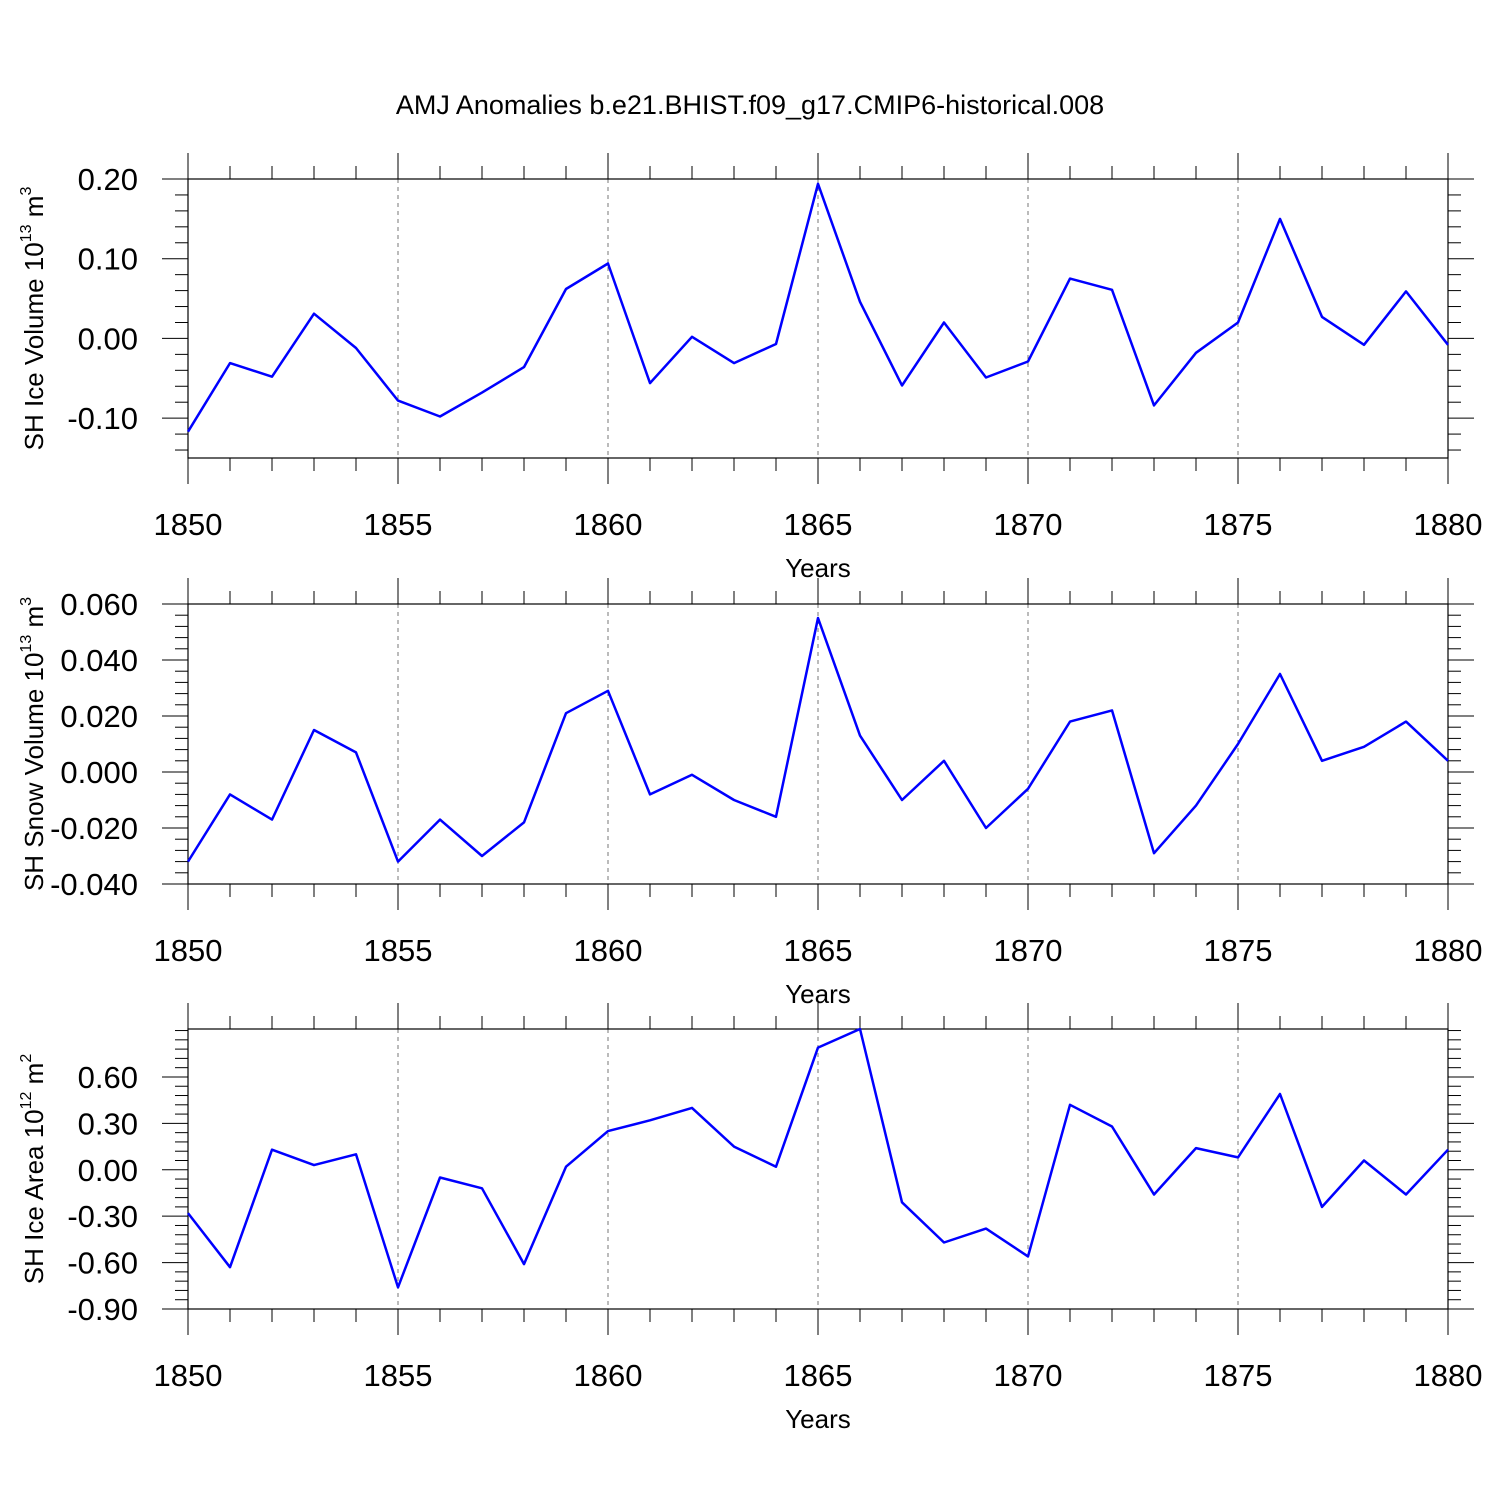  I want to click on x-axis-label: Years, so click(818, 1419).